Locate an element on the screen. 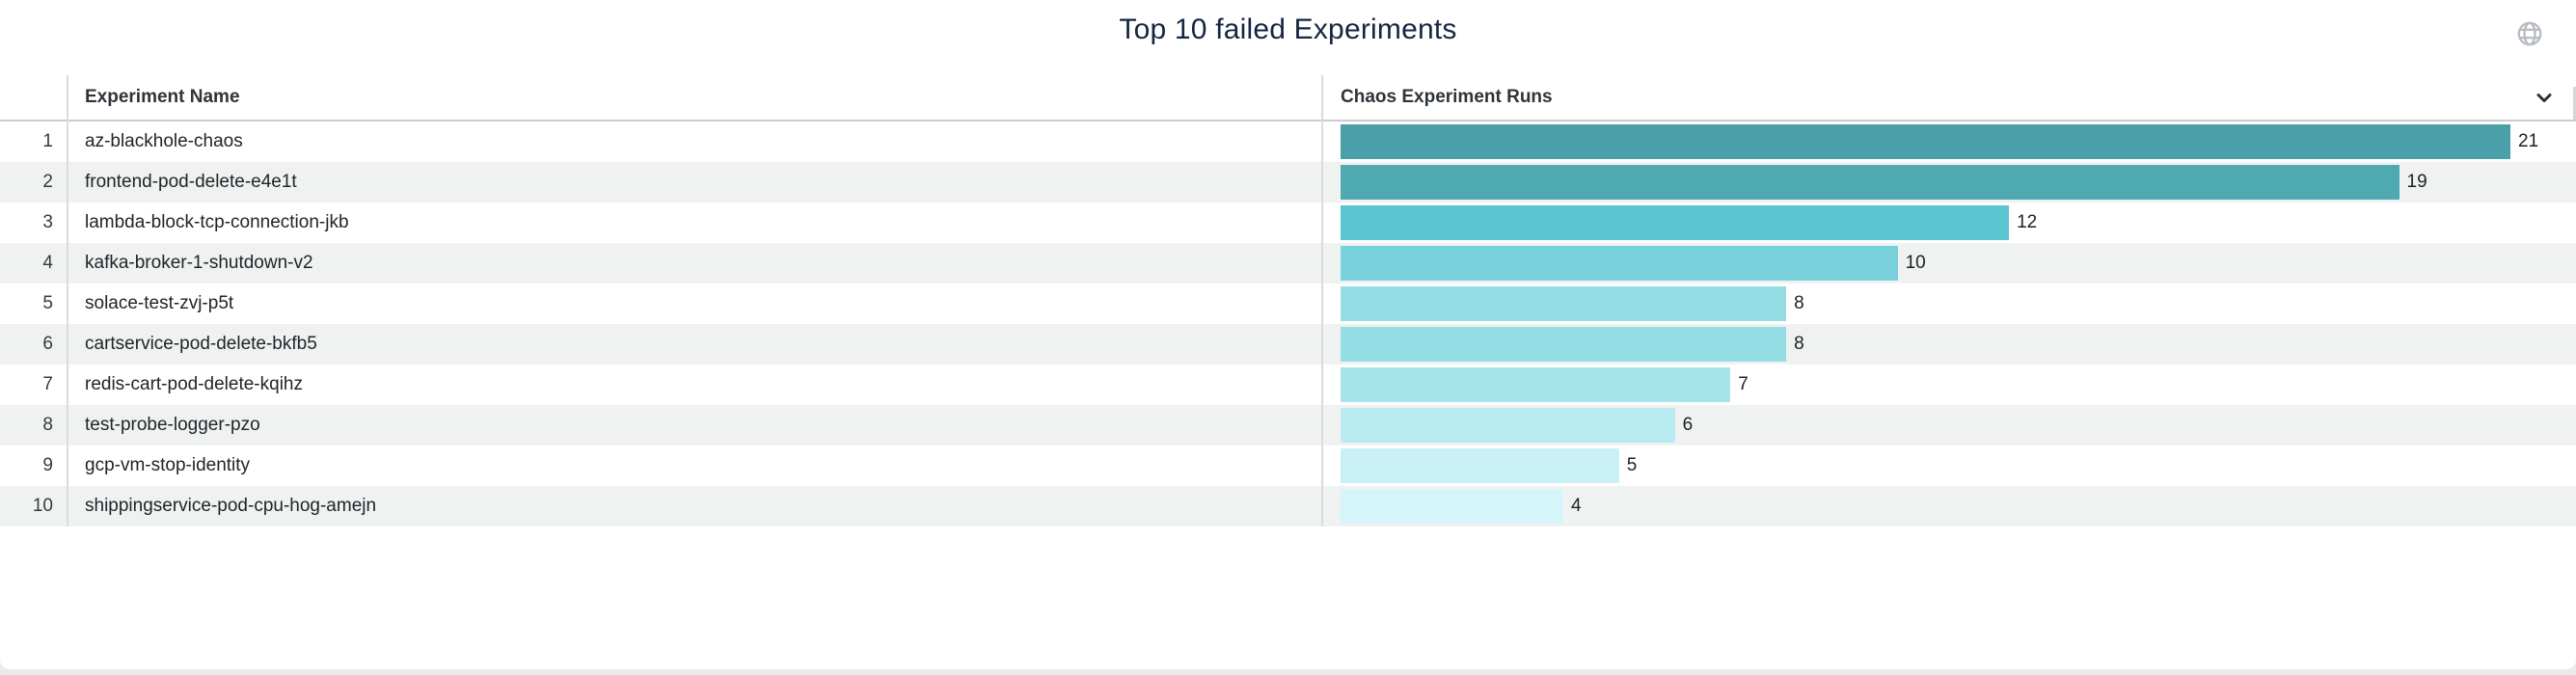 Image resolution: width=2576 pixels, height=675 pixels. row-experiment-name: cartservice-pod-delete-bkfb5 is located at coordinates (201, 344).